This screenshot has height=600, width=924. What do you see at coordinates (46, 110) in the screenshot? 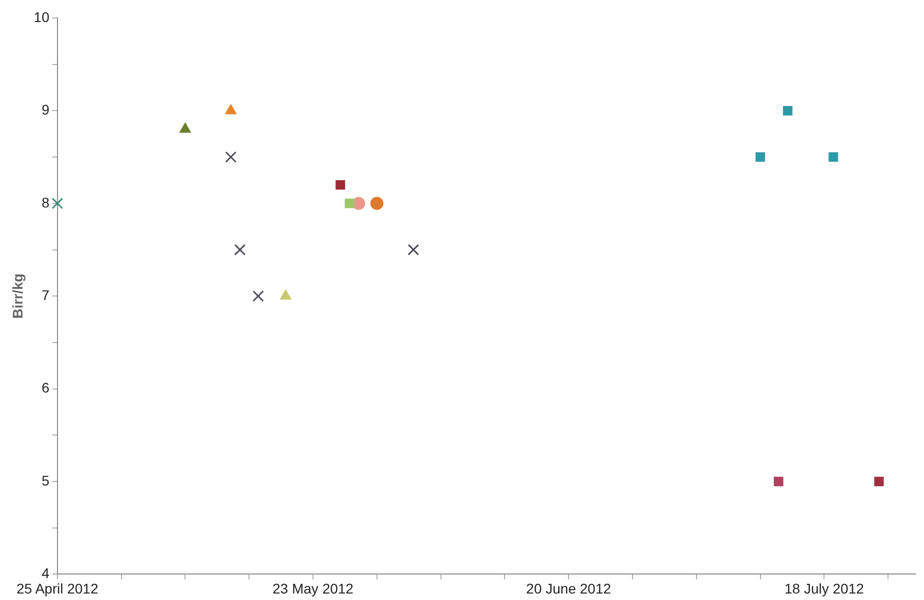
I see `y-tick-label: 9` at bounding box center [46, 110].